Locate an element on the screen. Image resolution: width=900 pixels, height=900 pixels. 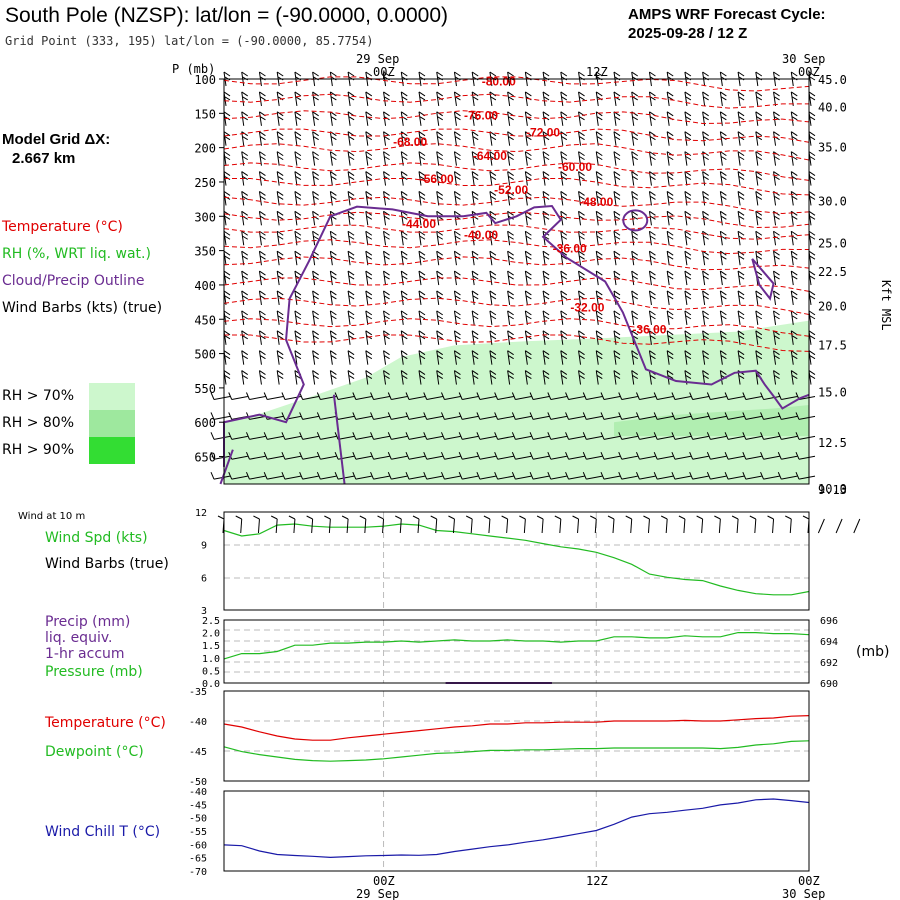
rh70-region is located at coordinates (516, 402).